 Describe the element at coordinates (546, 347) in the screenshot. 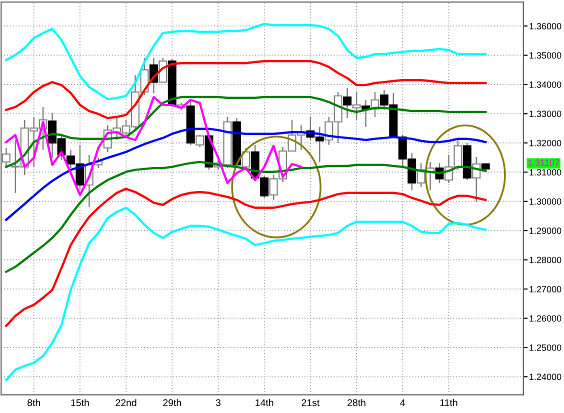

I see `y-tick-label: 1.25000` at that location.